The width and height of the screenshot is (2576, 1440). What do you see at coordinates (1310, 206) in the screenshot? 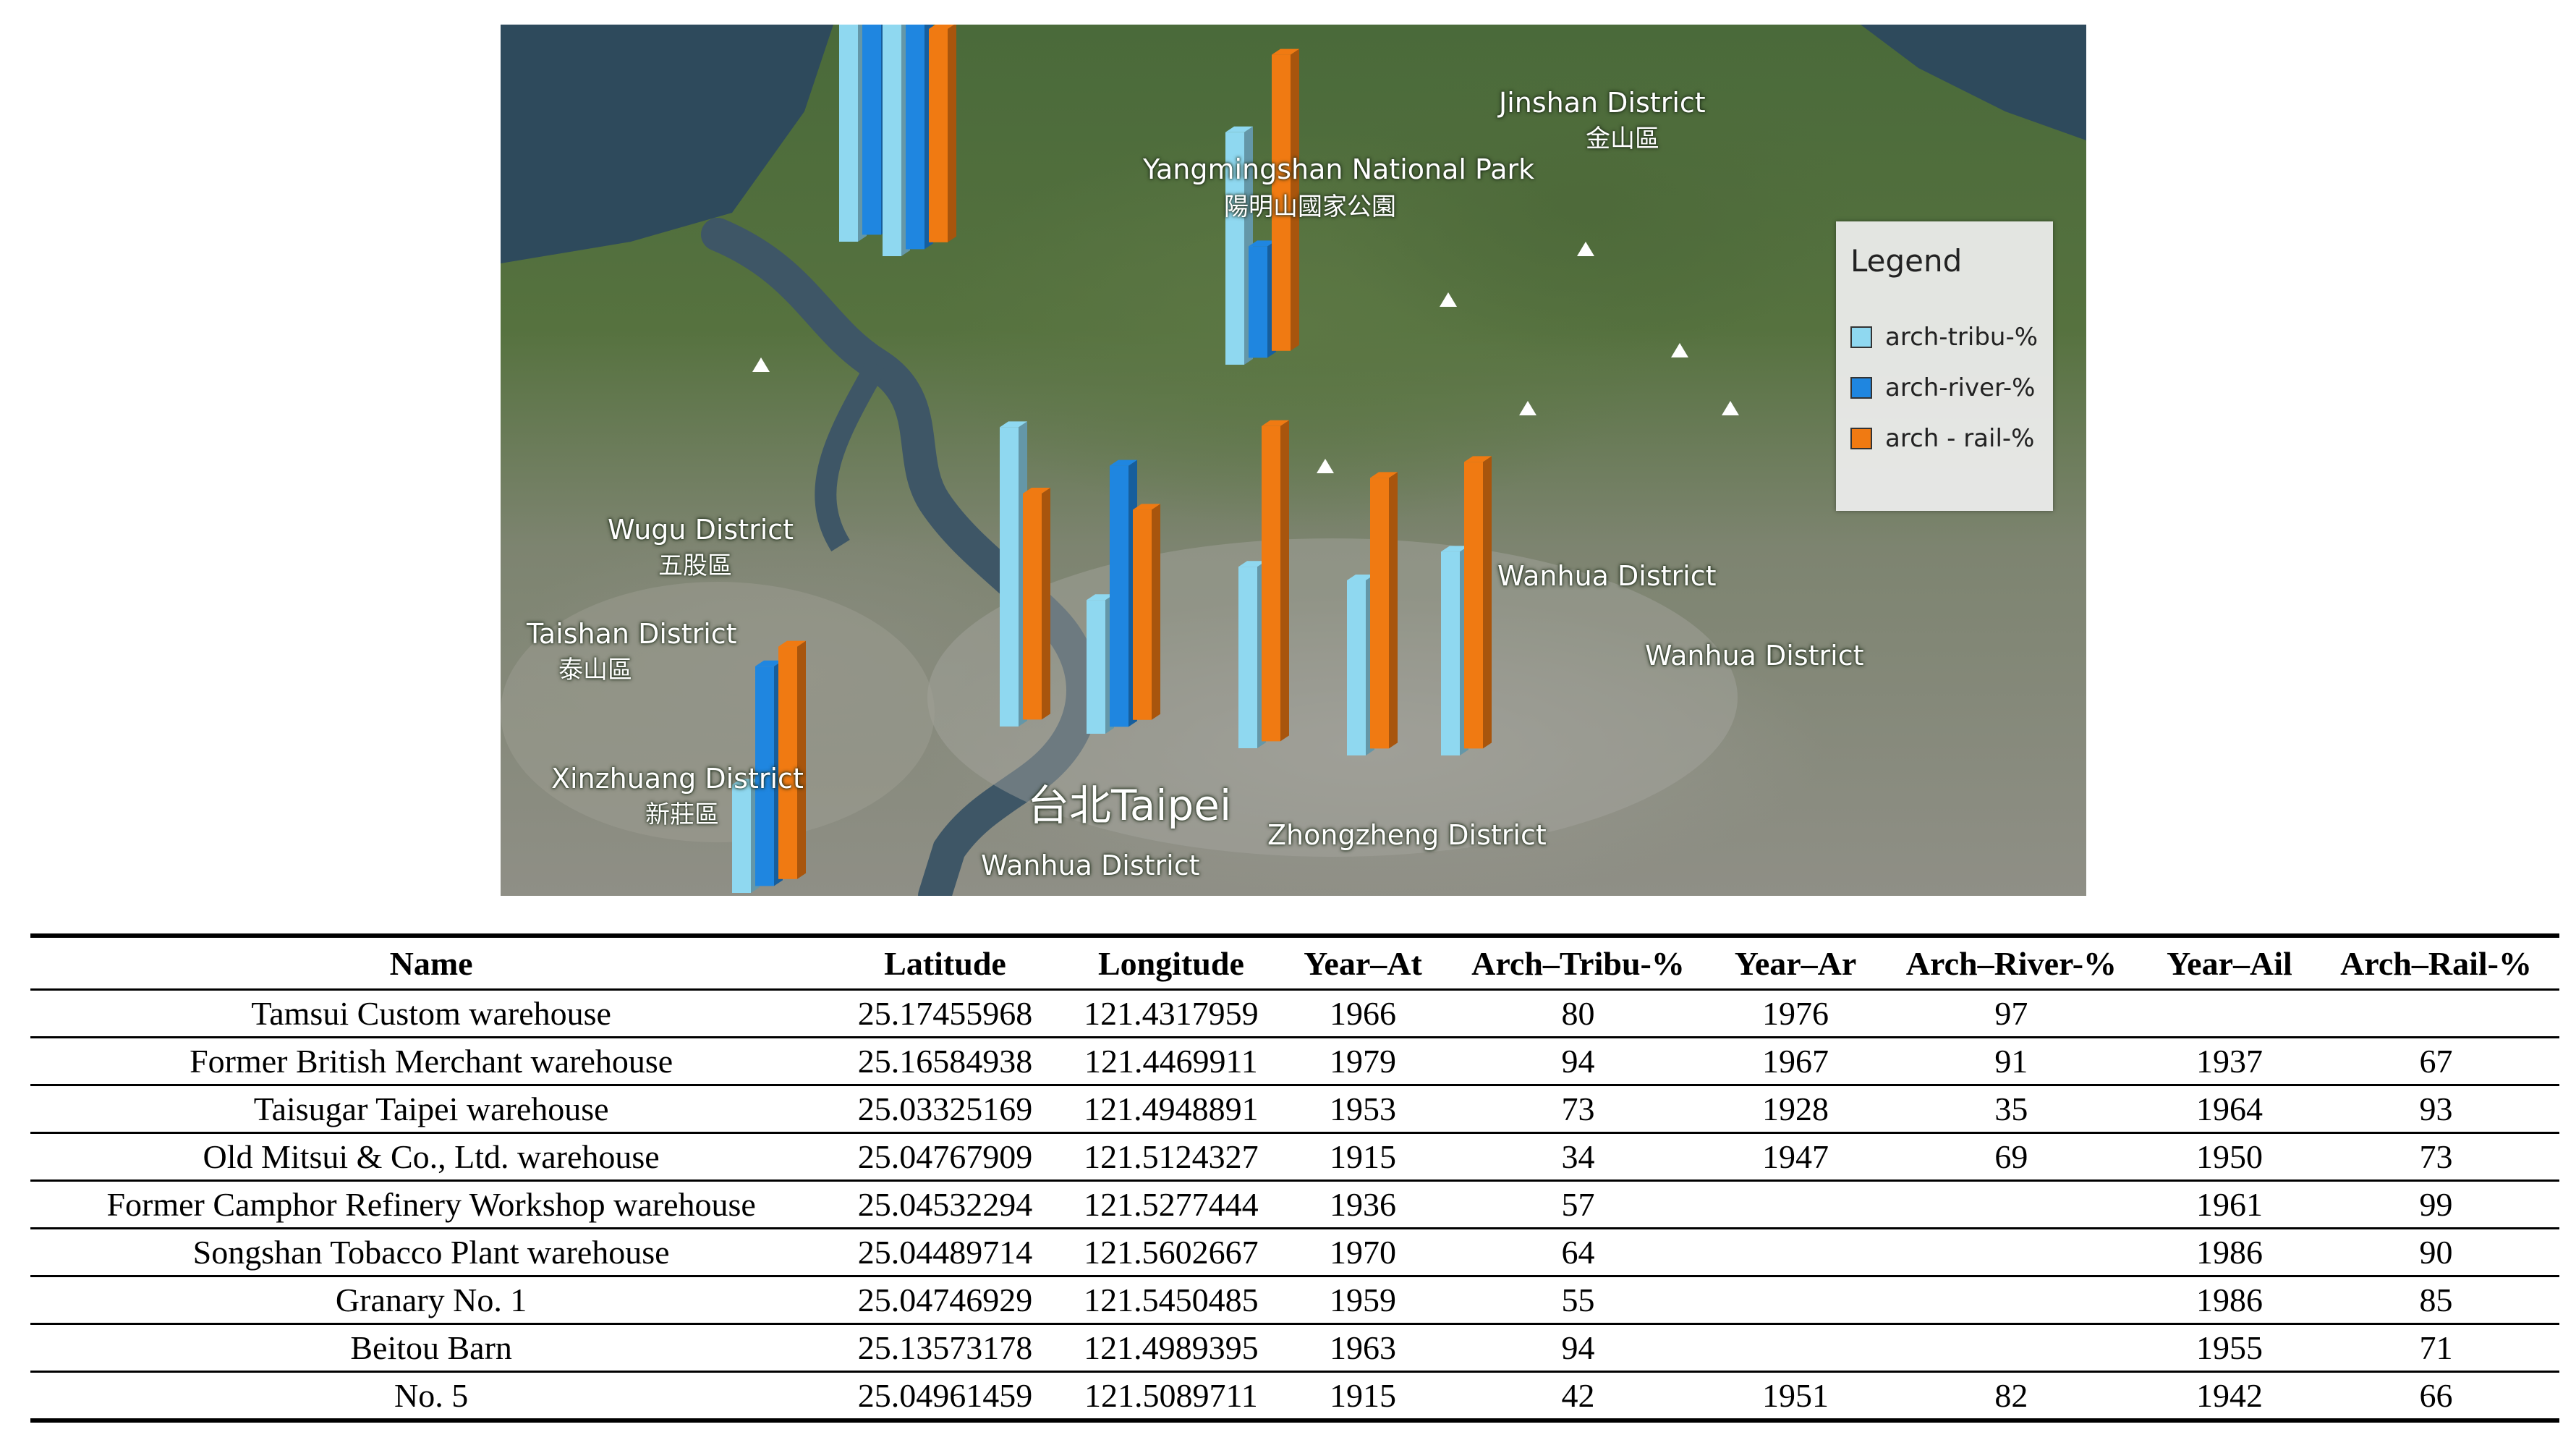
I see `label-yangmingshan-zh: 陽明山國家公園` at bounding box center [1310, 206].